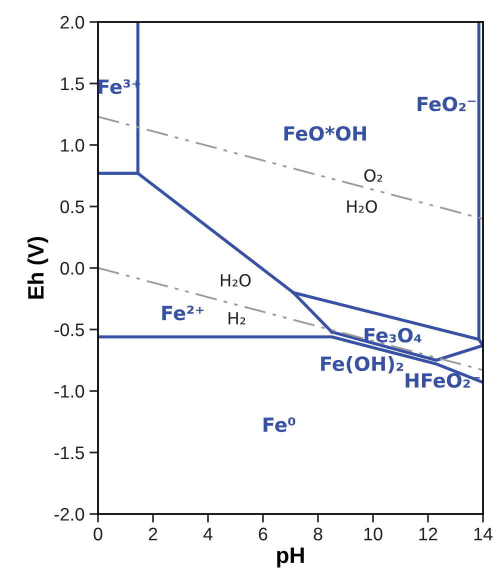 The height and width of the screenshot is (576, 494). Describe the element at coordinates (69, 391) in the screenshot. I see `y-tick-label: -1.0` at that location.